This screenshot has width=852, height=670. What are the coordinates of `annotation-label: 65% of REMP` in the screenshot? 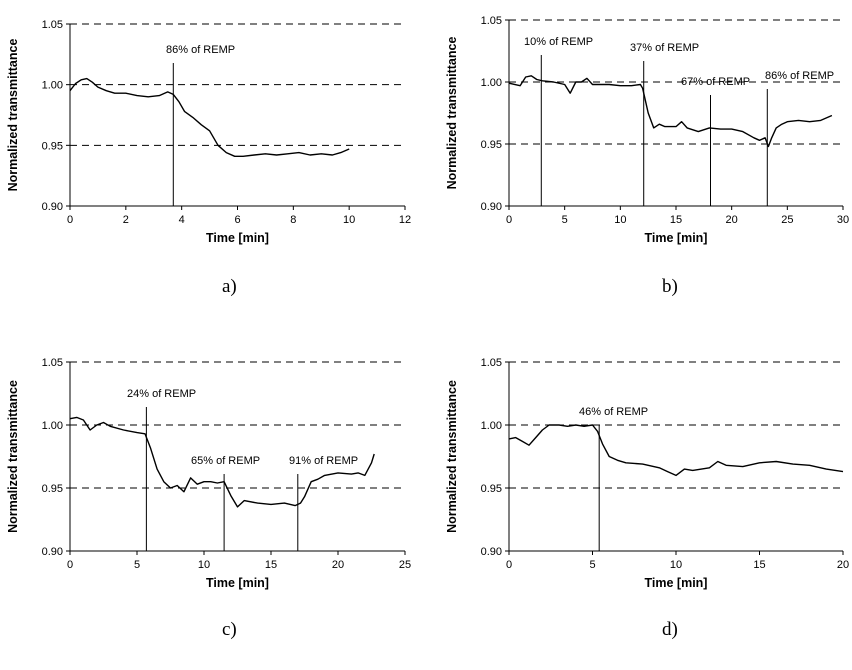 It's located at (225, 461).